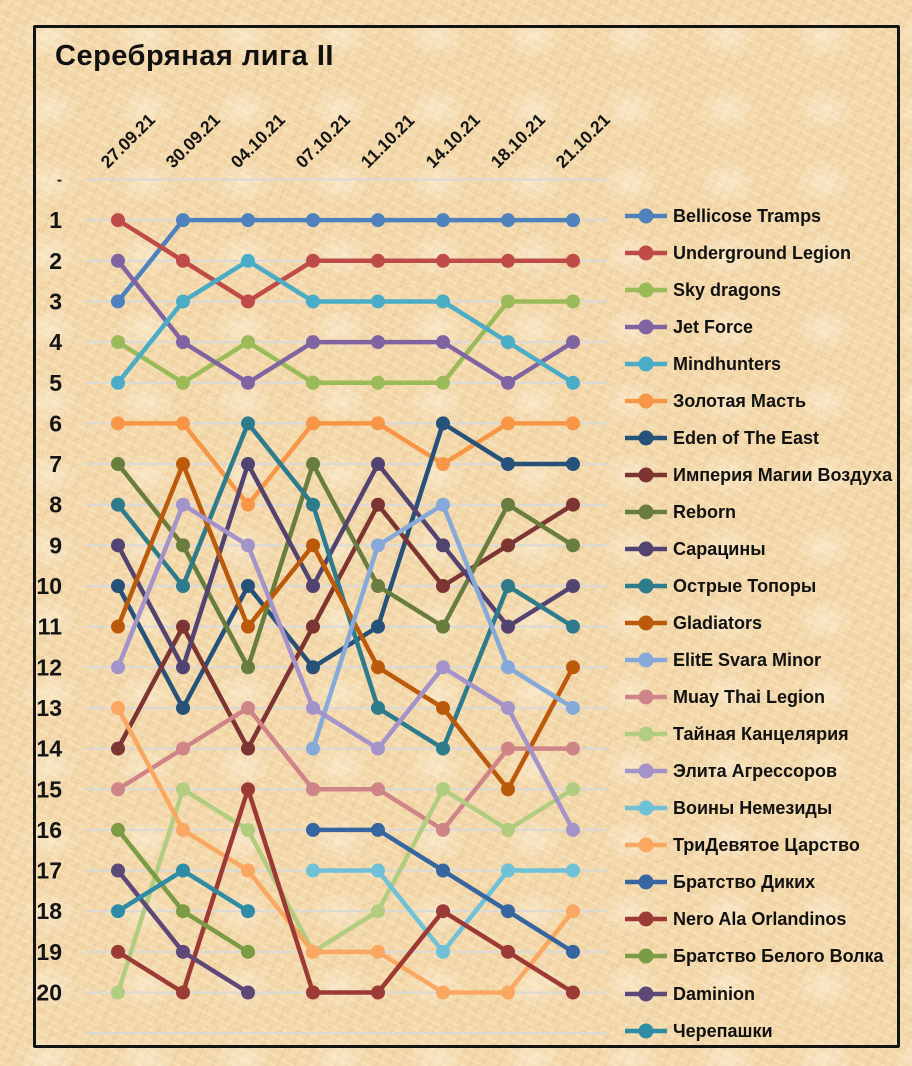  Describe the element at coordinates (704, 511) in the screenshot. I see `legend-label: Reborn` at that location.